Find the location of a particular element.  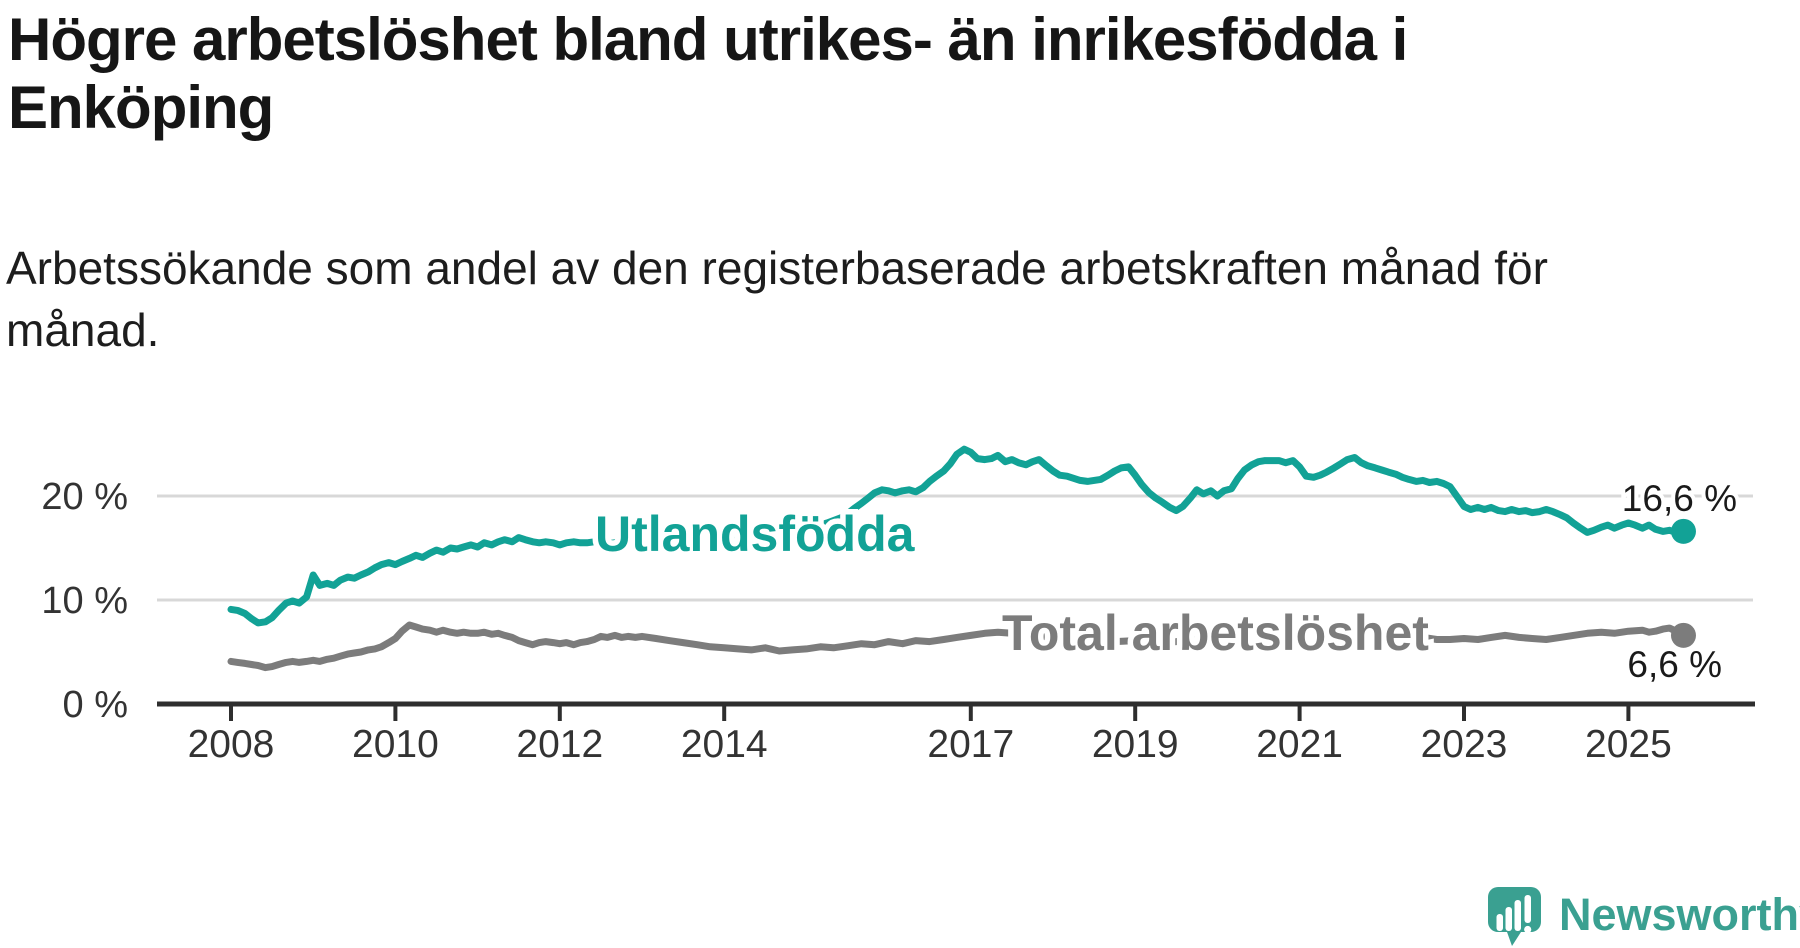

x-tick-label: 2021 is located at coordinates (1299, 744).